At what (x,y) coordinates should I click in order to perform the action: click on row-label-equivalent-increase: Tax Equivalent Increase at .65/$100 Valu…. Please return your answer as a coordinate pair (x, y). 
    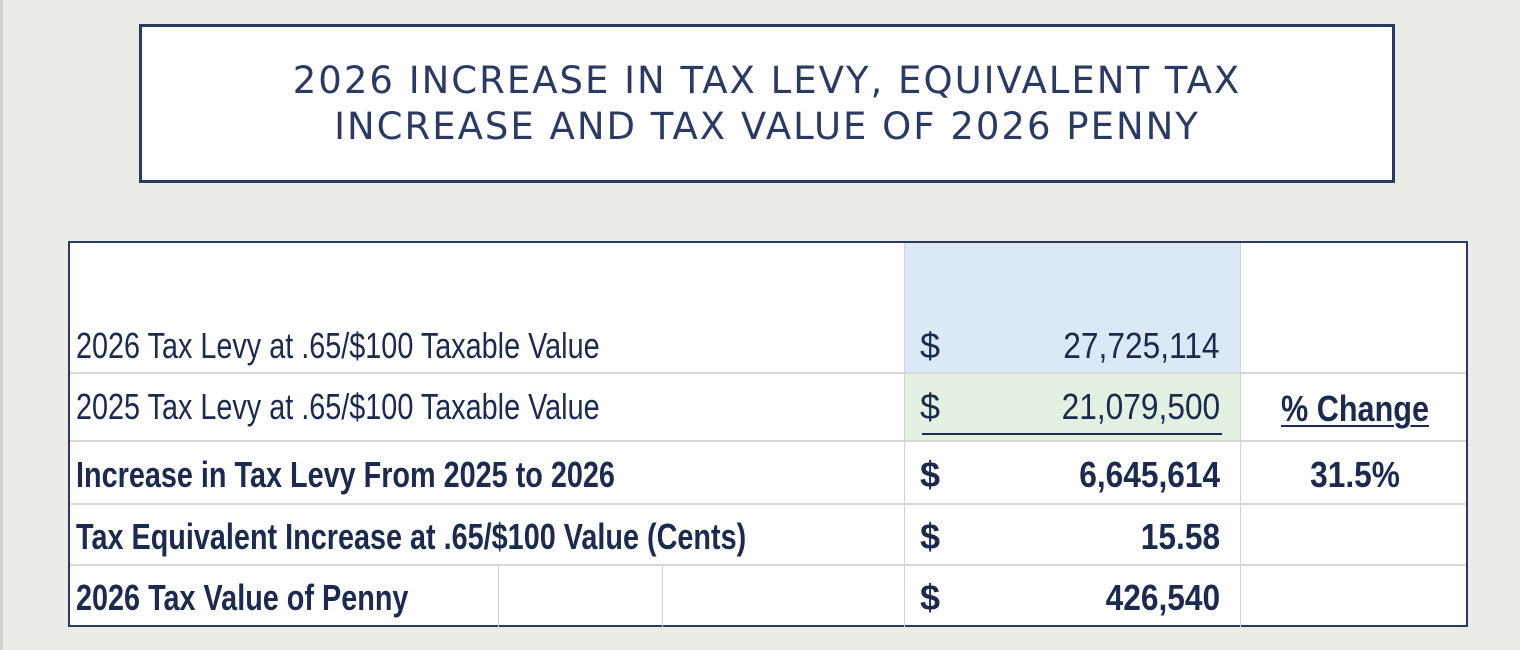
    Looking at the image, I should click on (411, 536).